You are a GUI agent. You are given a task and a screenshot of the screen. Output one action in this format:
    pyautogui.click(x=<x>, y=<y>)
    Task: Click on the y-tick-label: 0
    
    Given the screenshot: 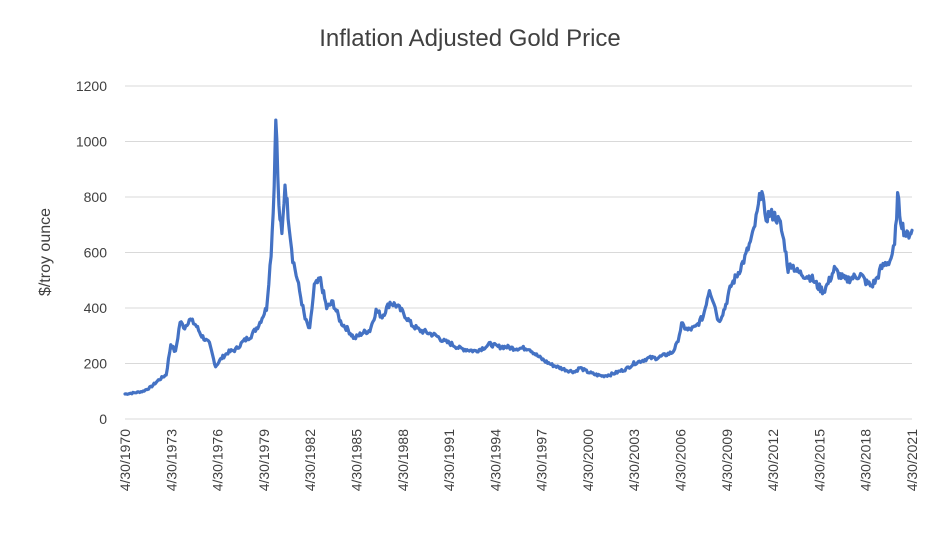 What is the action you would take?
    pyautogui.click(x=103, y=419)
    